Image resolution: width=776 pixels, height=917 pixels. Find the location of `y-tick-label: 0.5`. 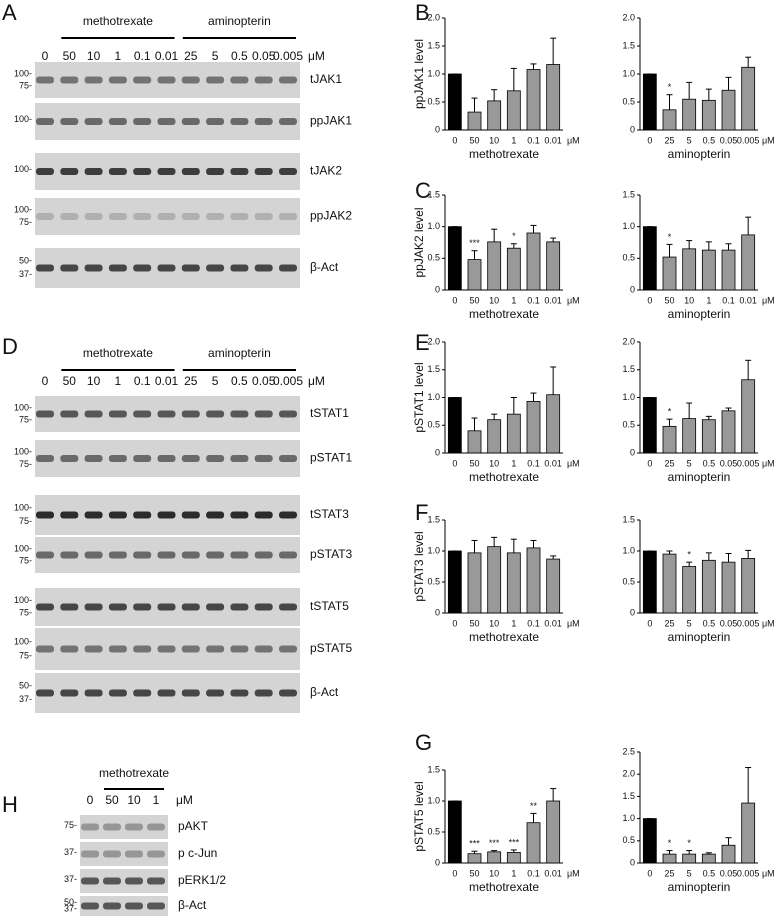

y-tick-label: 0.5 is located at coordinates (628, 101).